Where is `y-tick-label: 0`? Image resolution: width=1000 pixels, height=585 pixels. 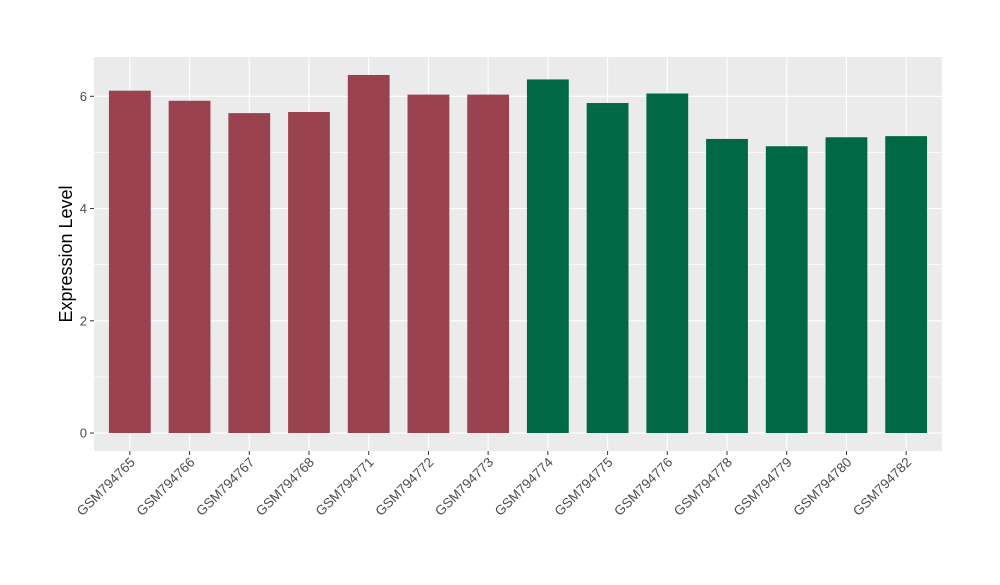 y-tick-label: 0 is located at coordinates (83, 433).